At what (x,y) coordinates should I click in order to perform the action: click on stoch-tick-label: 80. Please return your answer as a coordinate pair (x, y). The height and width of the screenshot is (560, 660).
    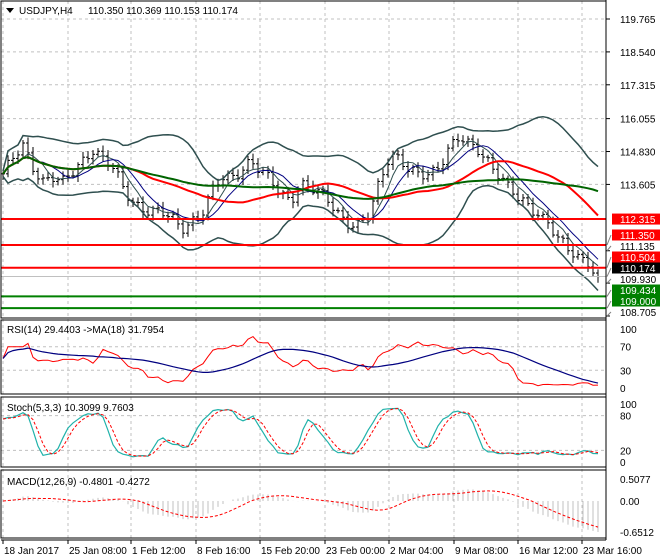
    Looking at the image, I should click on (626, 417).